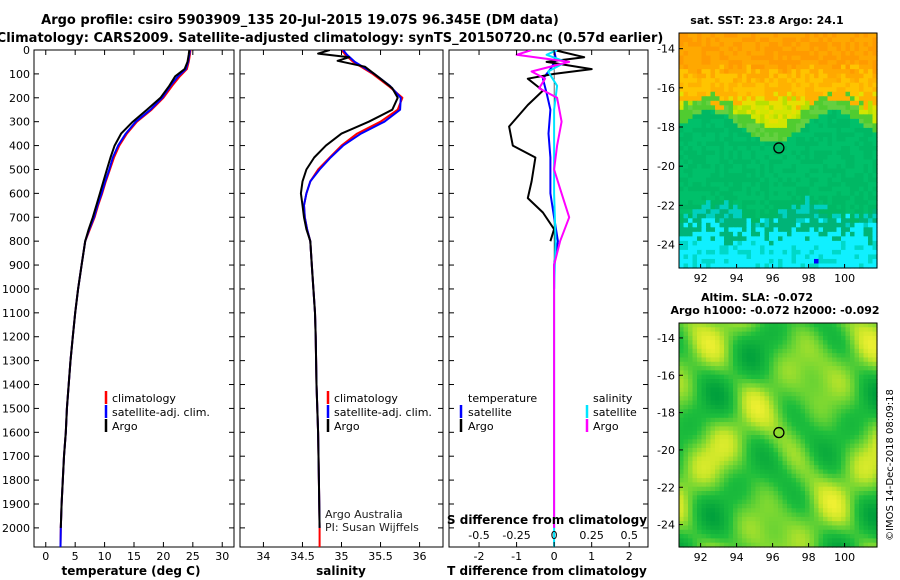  Describe the element at coordinates (591, 556) in the screenshot. I see `x-tick-label: 1` at that location.